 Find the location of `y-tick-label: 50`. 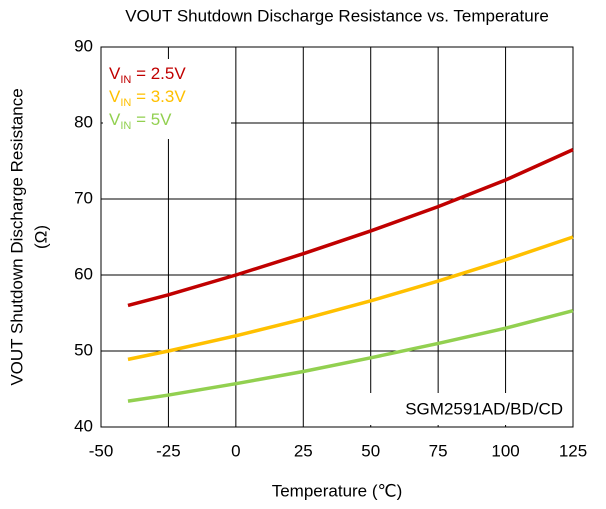

y-tick-label: 50 is located at coordinates (83, 349).